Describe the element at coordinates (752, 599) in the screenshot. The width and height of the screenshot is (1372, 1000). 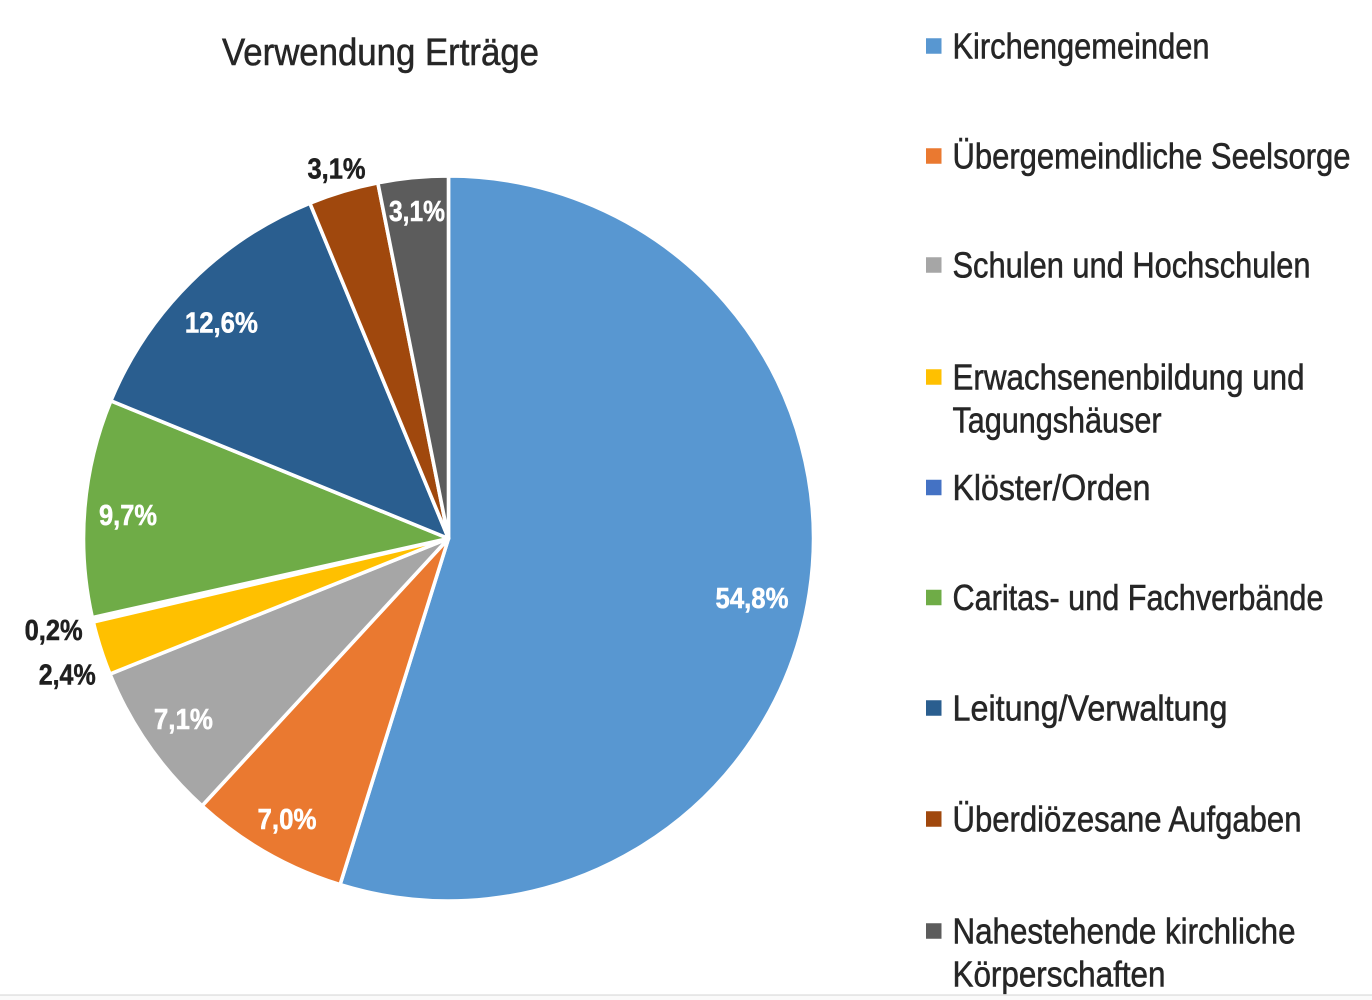
I see `svg-text: 54,8%` at that location.